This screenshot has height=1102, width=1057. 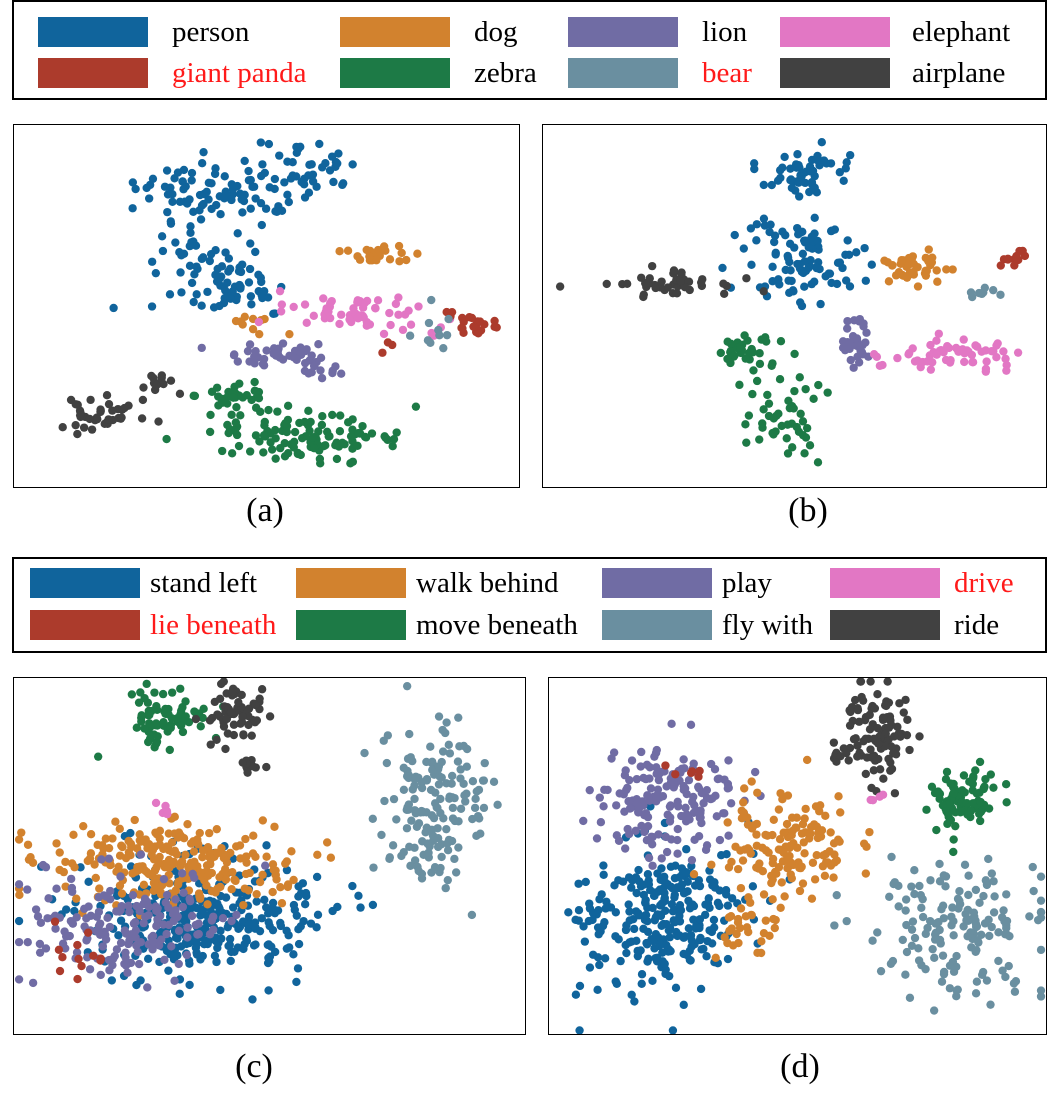 What do you see at coordinates (167, 814) in the screenshot?
I see `scatter-point-drive` at bounding box center [167, 814].